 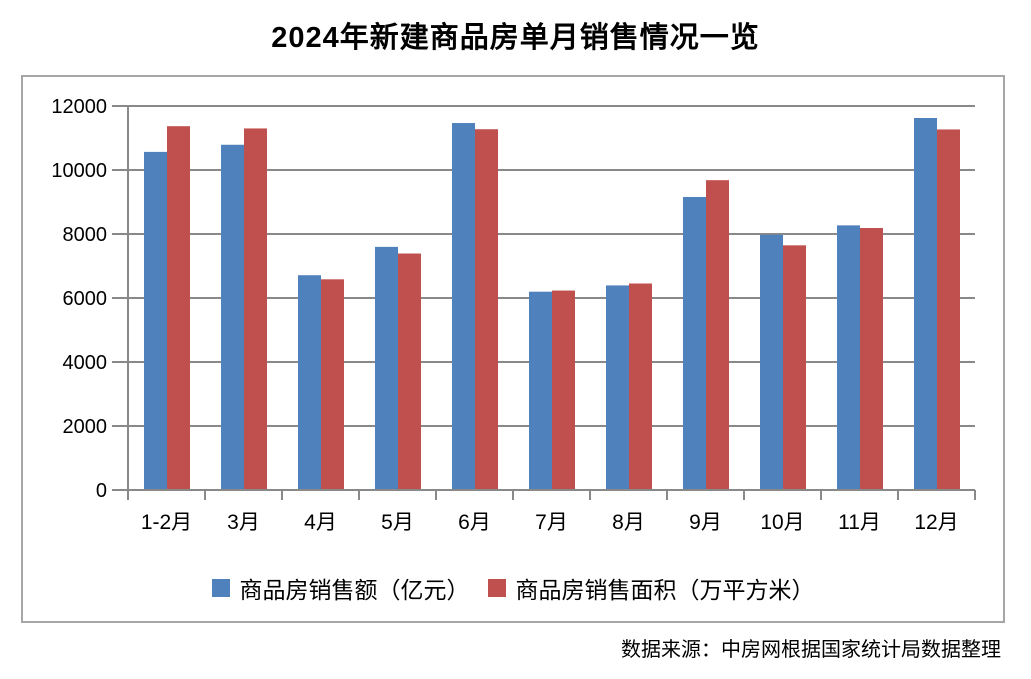 I want to click on legend-label-sales-area: 商品房销售面积（万平方米）, so click(x=665, y=590).